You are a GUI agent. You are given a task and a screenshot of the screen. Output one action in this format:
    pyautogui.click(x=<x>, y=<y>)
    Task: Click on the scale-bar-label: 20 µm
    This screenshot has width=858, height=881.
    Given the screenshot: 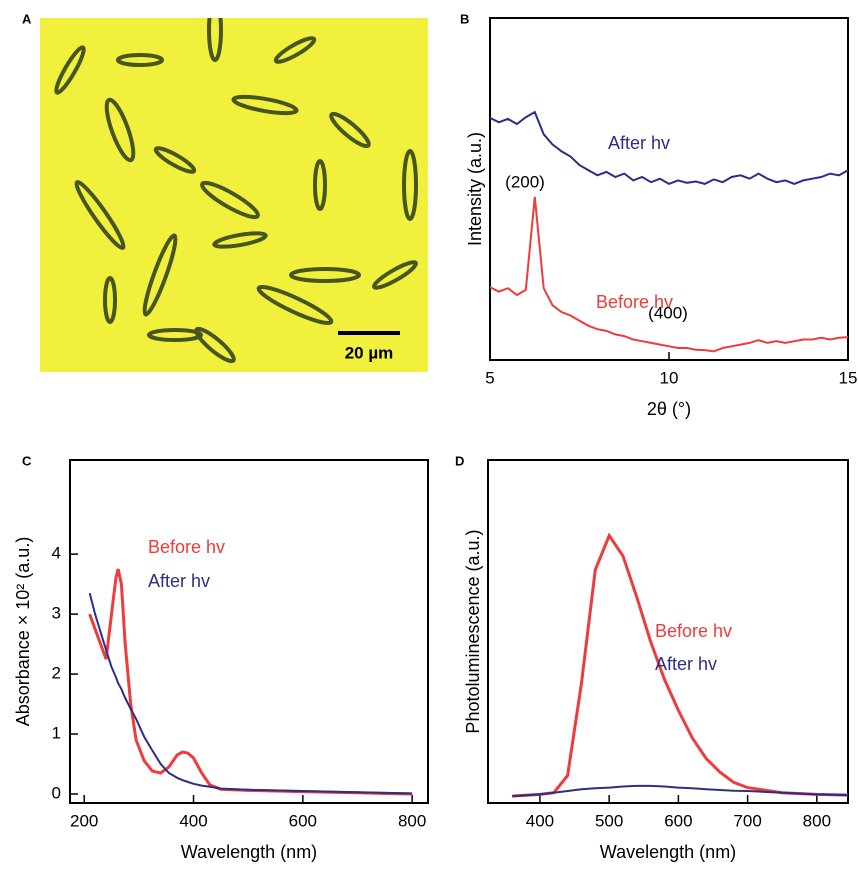 What is the action you would take?
    pyautogui.click(x=369, y=352)
    